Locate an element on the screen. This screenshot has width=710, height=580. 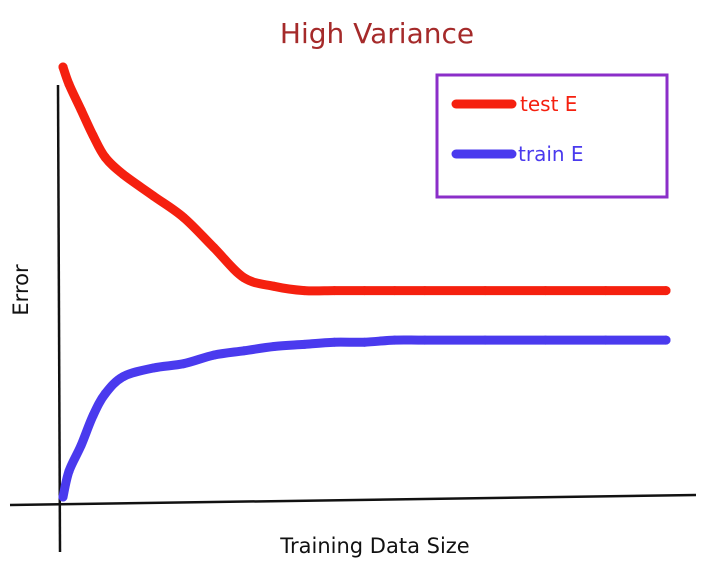
y-axis is located at coordinates (59, 318).